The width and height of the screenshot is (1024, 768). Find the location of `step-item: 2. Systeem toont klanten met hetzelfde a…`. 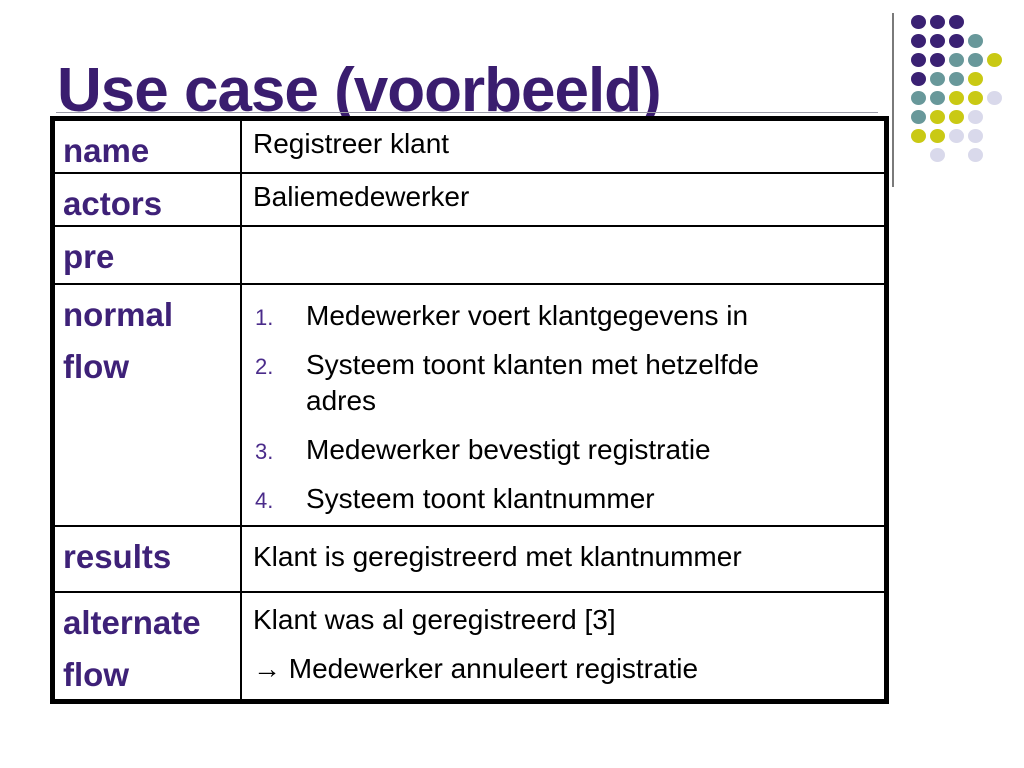

step-item: 2. Systeem toont klanten met hetzelfde a… is located at coordinates (563, 383).